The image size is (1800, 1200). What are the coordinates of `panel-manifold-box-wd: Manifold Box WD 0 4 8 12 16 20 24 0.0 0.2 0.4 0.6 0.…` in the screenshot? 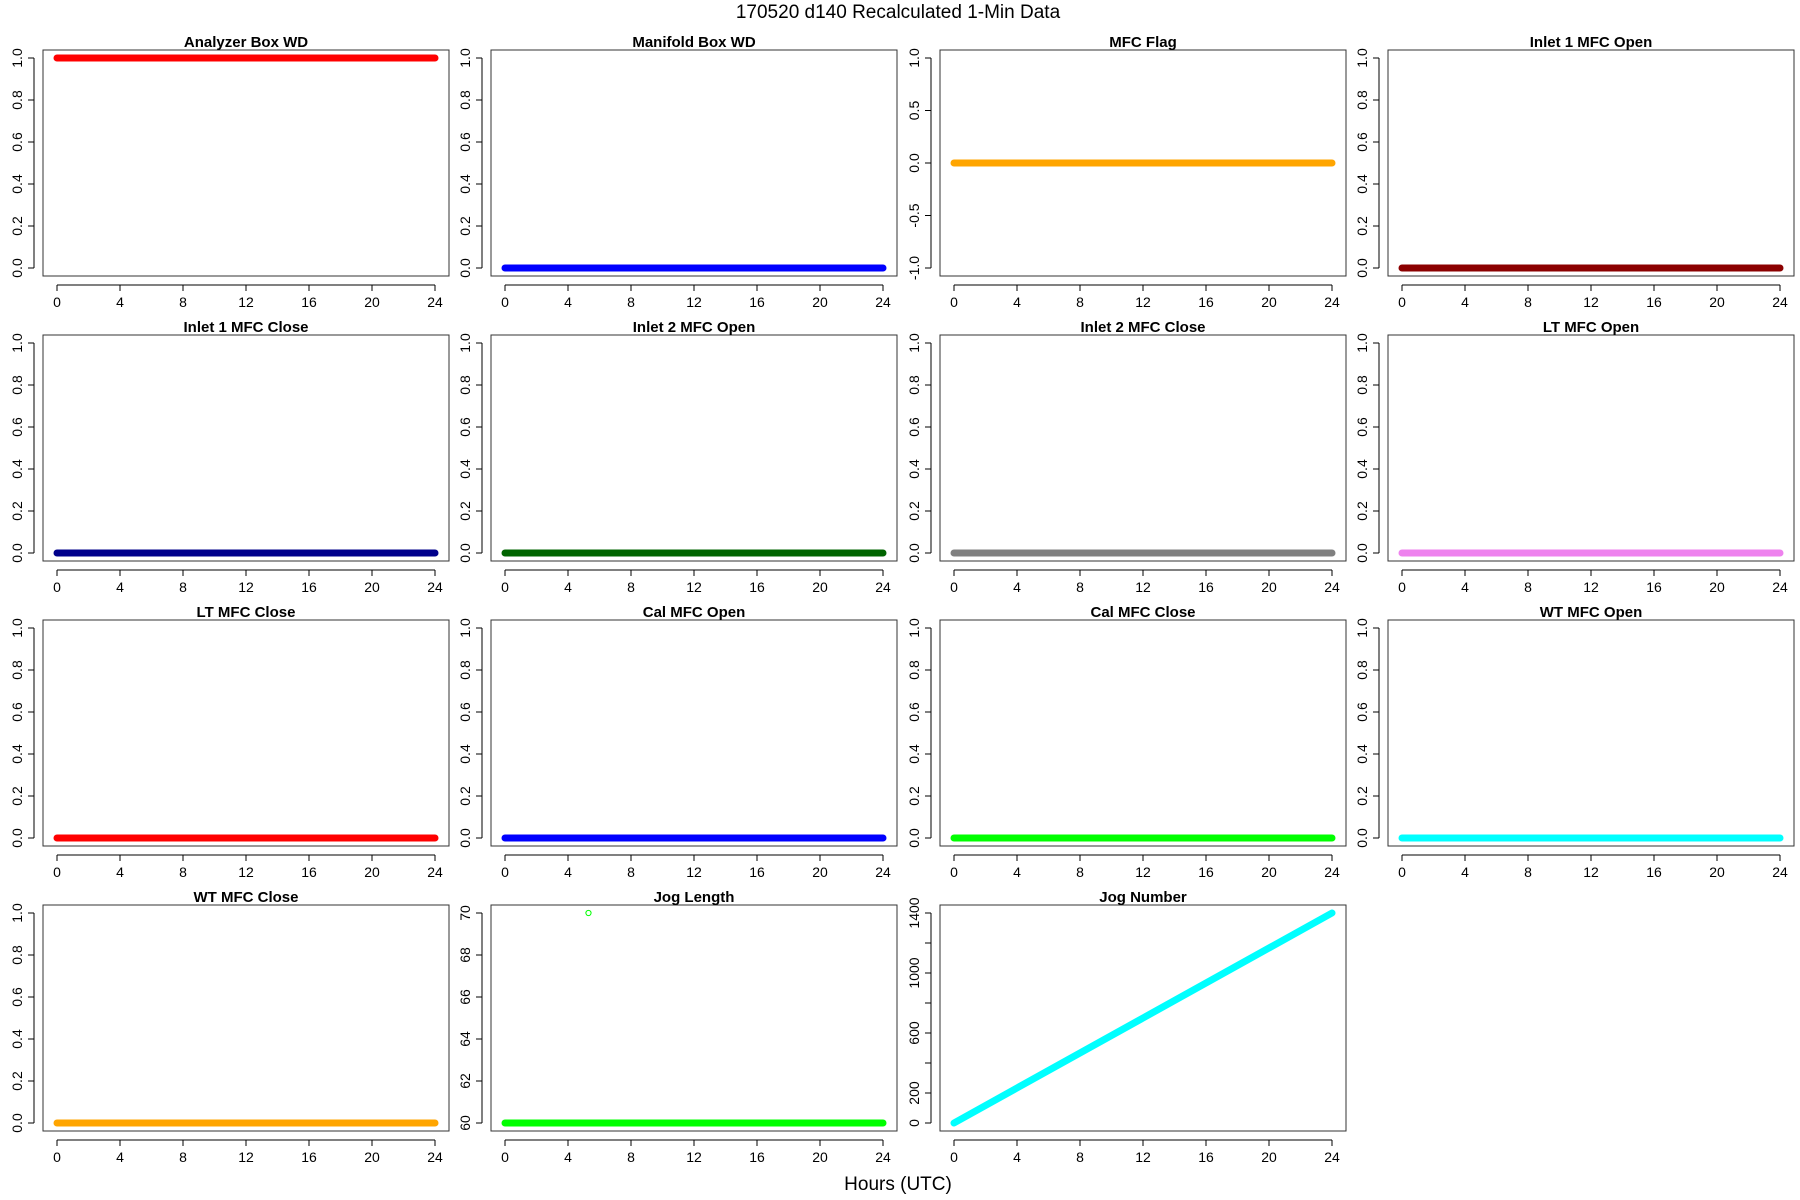 It's located at (677, 172).